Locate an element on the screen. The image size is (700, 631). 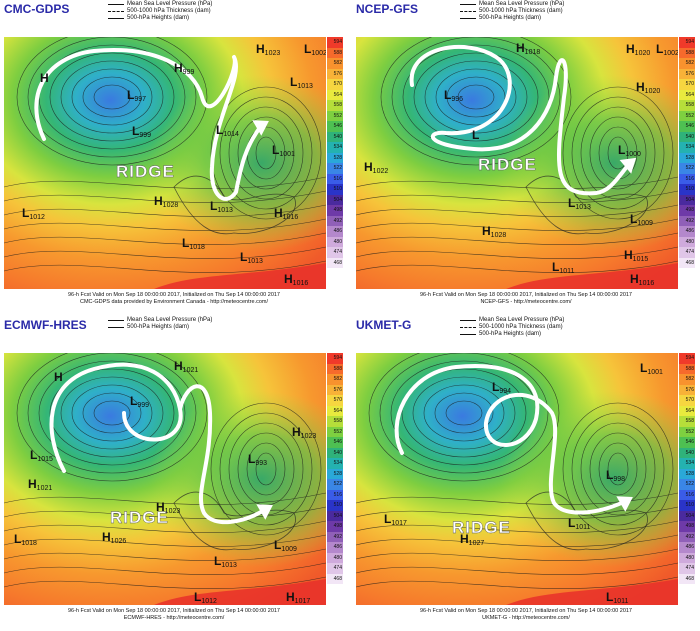
center-value: 1015 is located at coordinates (641, 259).